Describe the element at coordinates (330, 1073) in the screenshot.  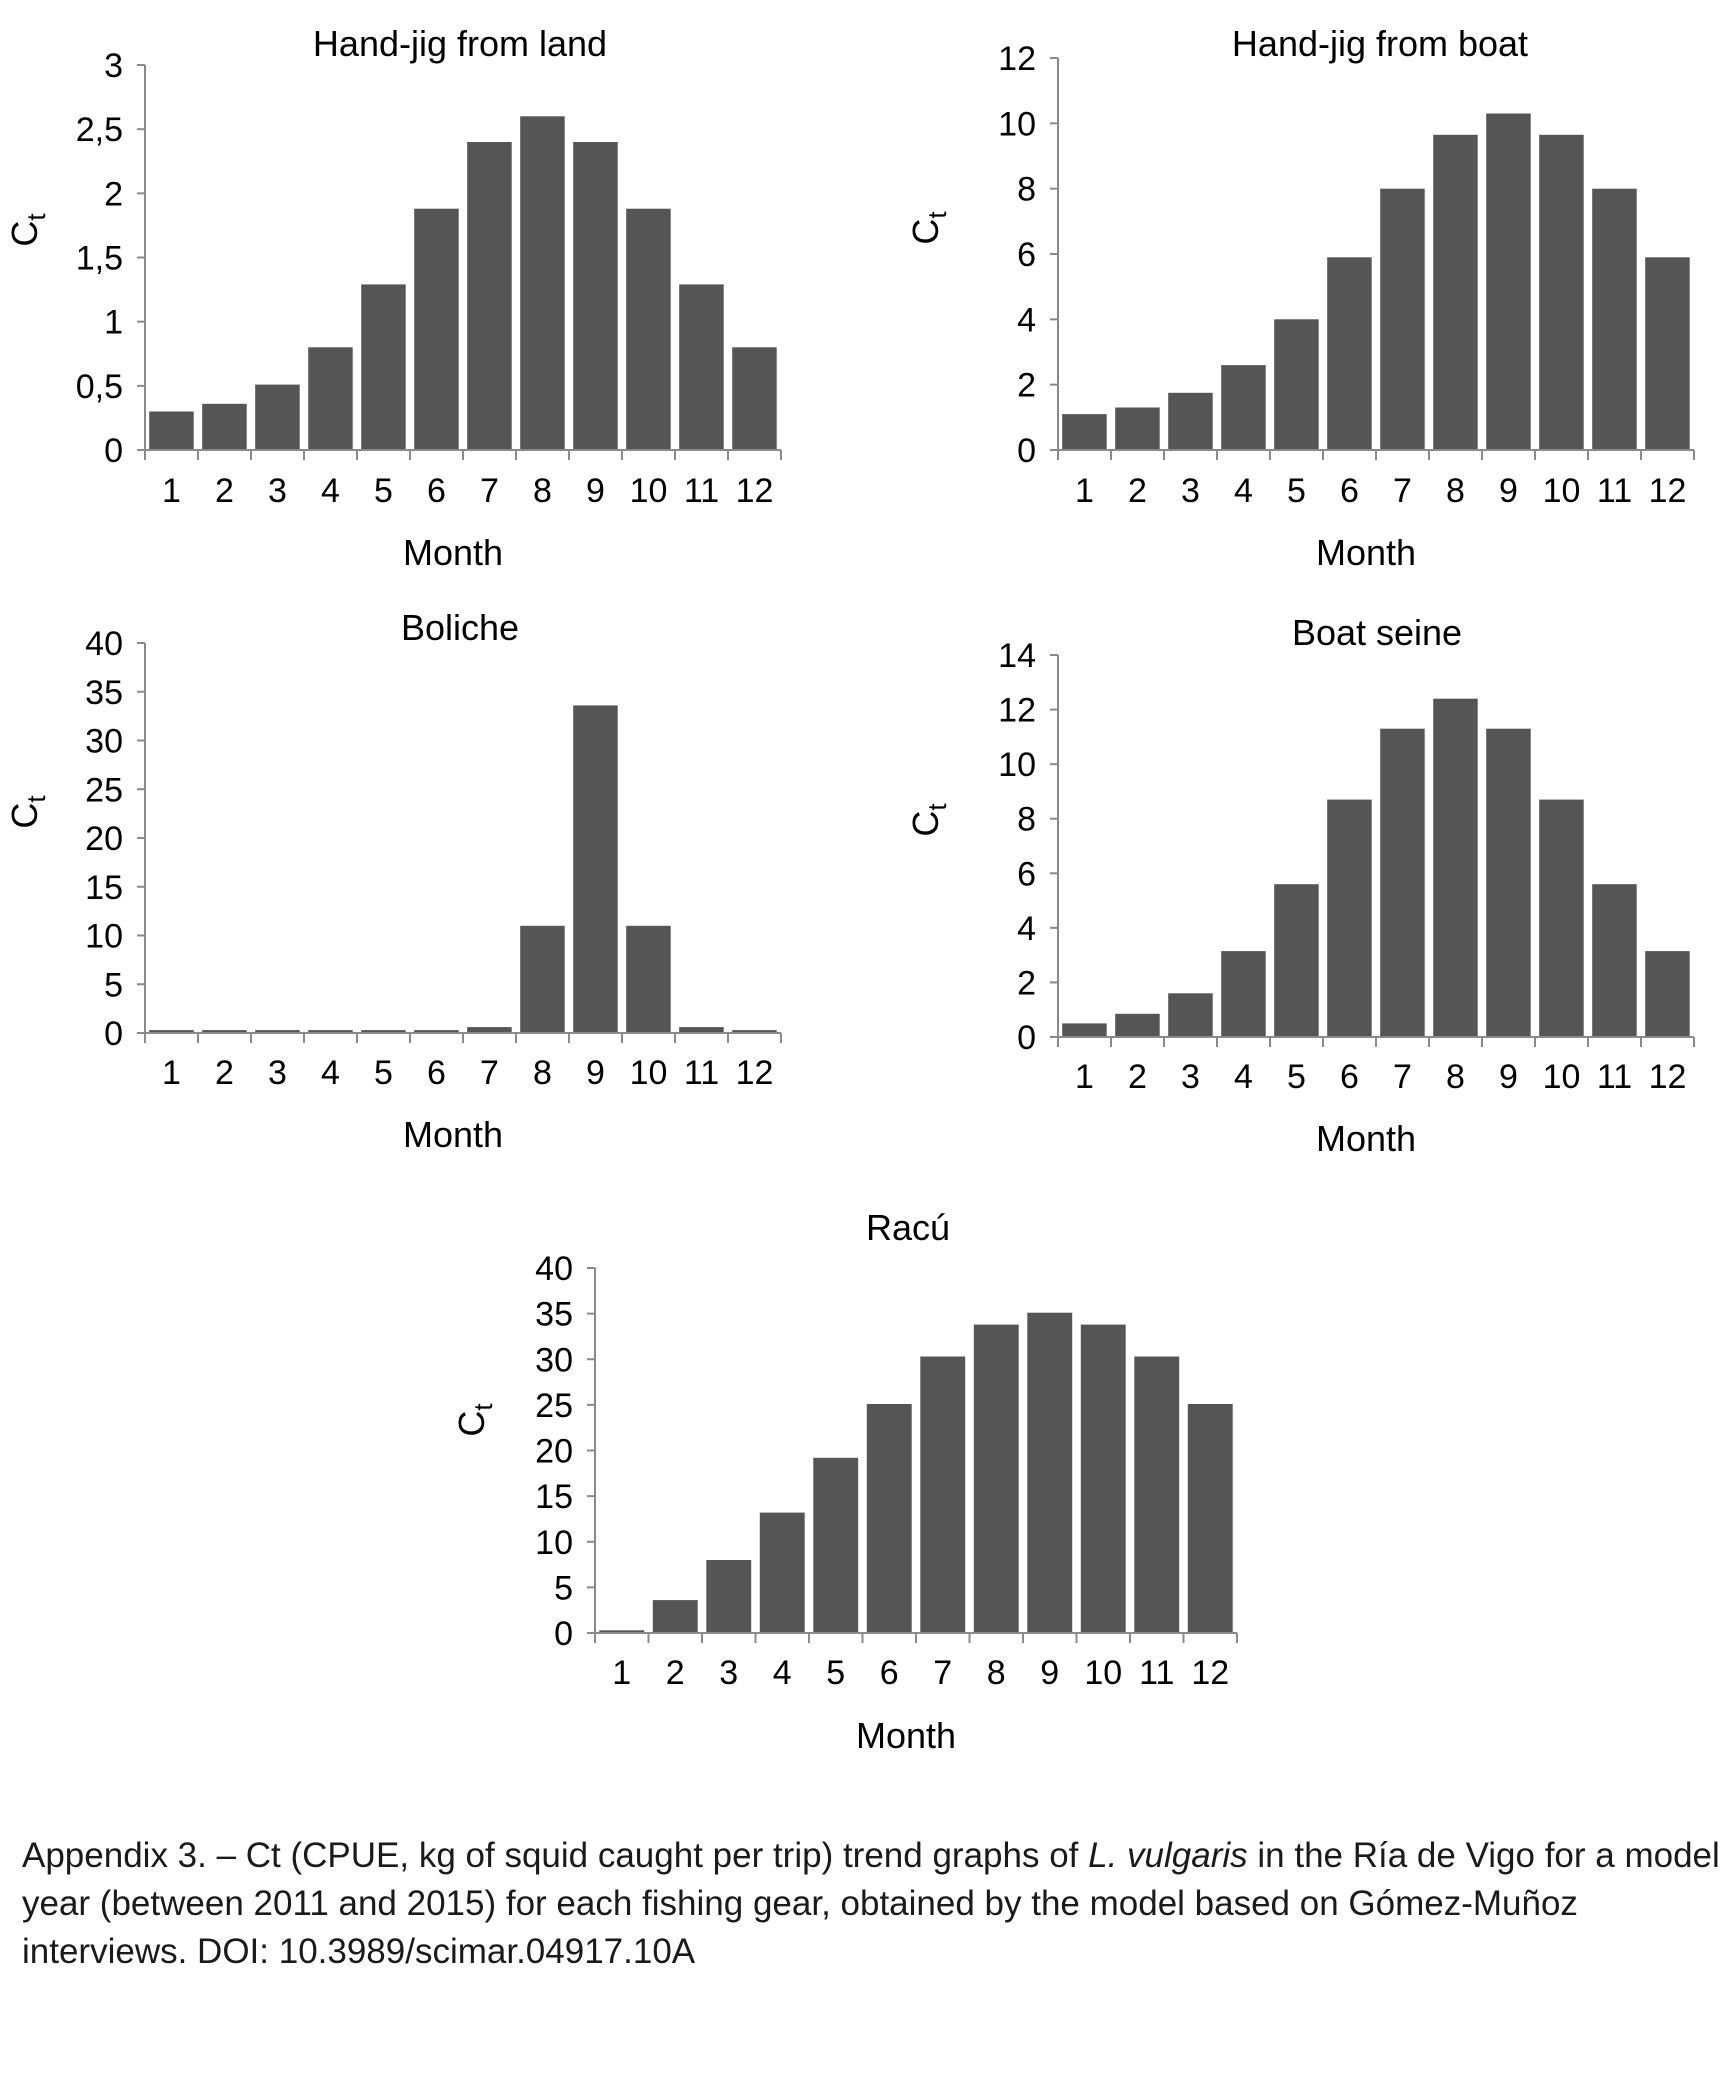
I see `x-tick-label: 4` at that location.